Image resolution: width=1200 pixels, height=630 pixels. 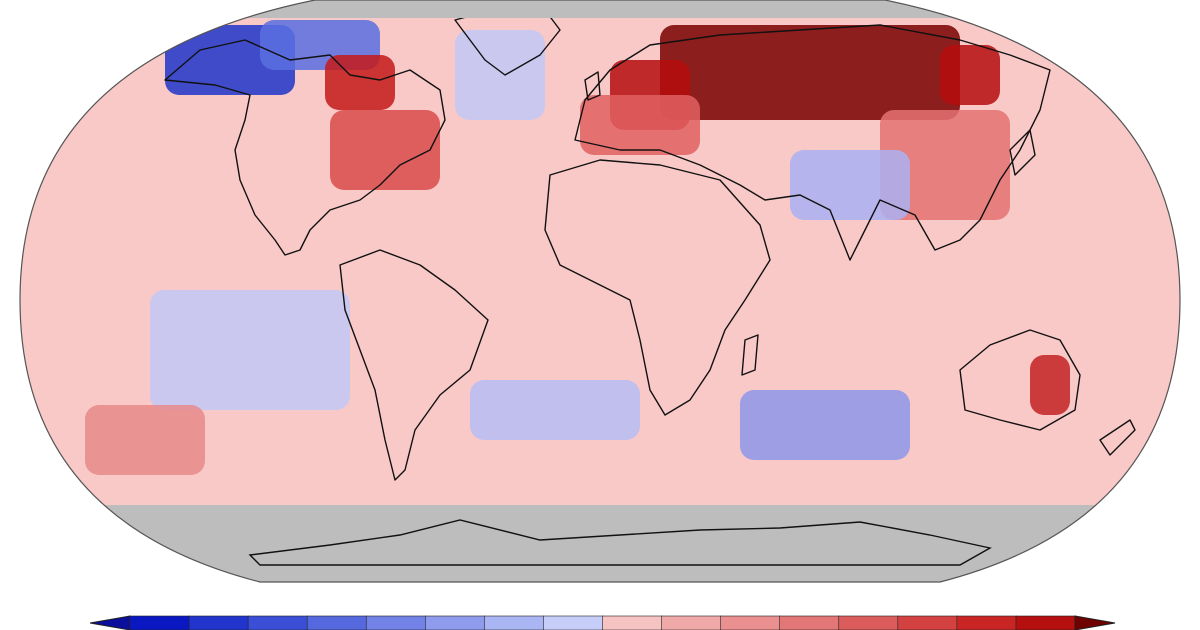 I want to click on anomaly-patch-north-atlantic, so click(x=500, y=75).